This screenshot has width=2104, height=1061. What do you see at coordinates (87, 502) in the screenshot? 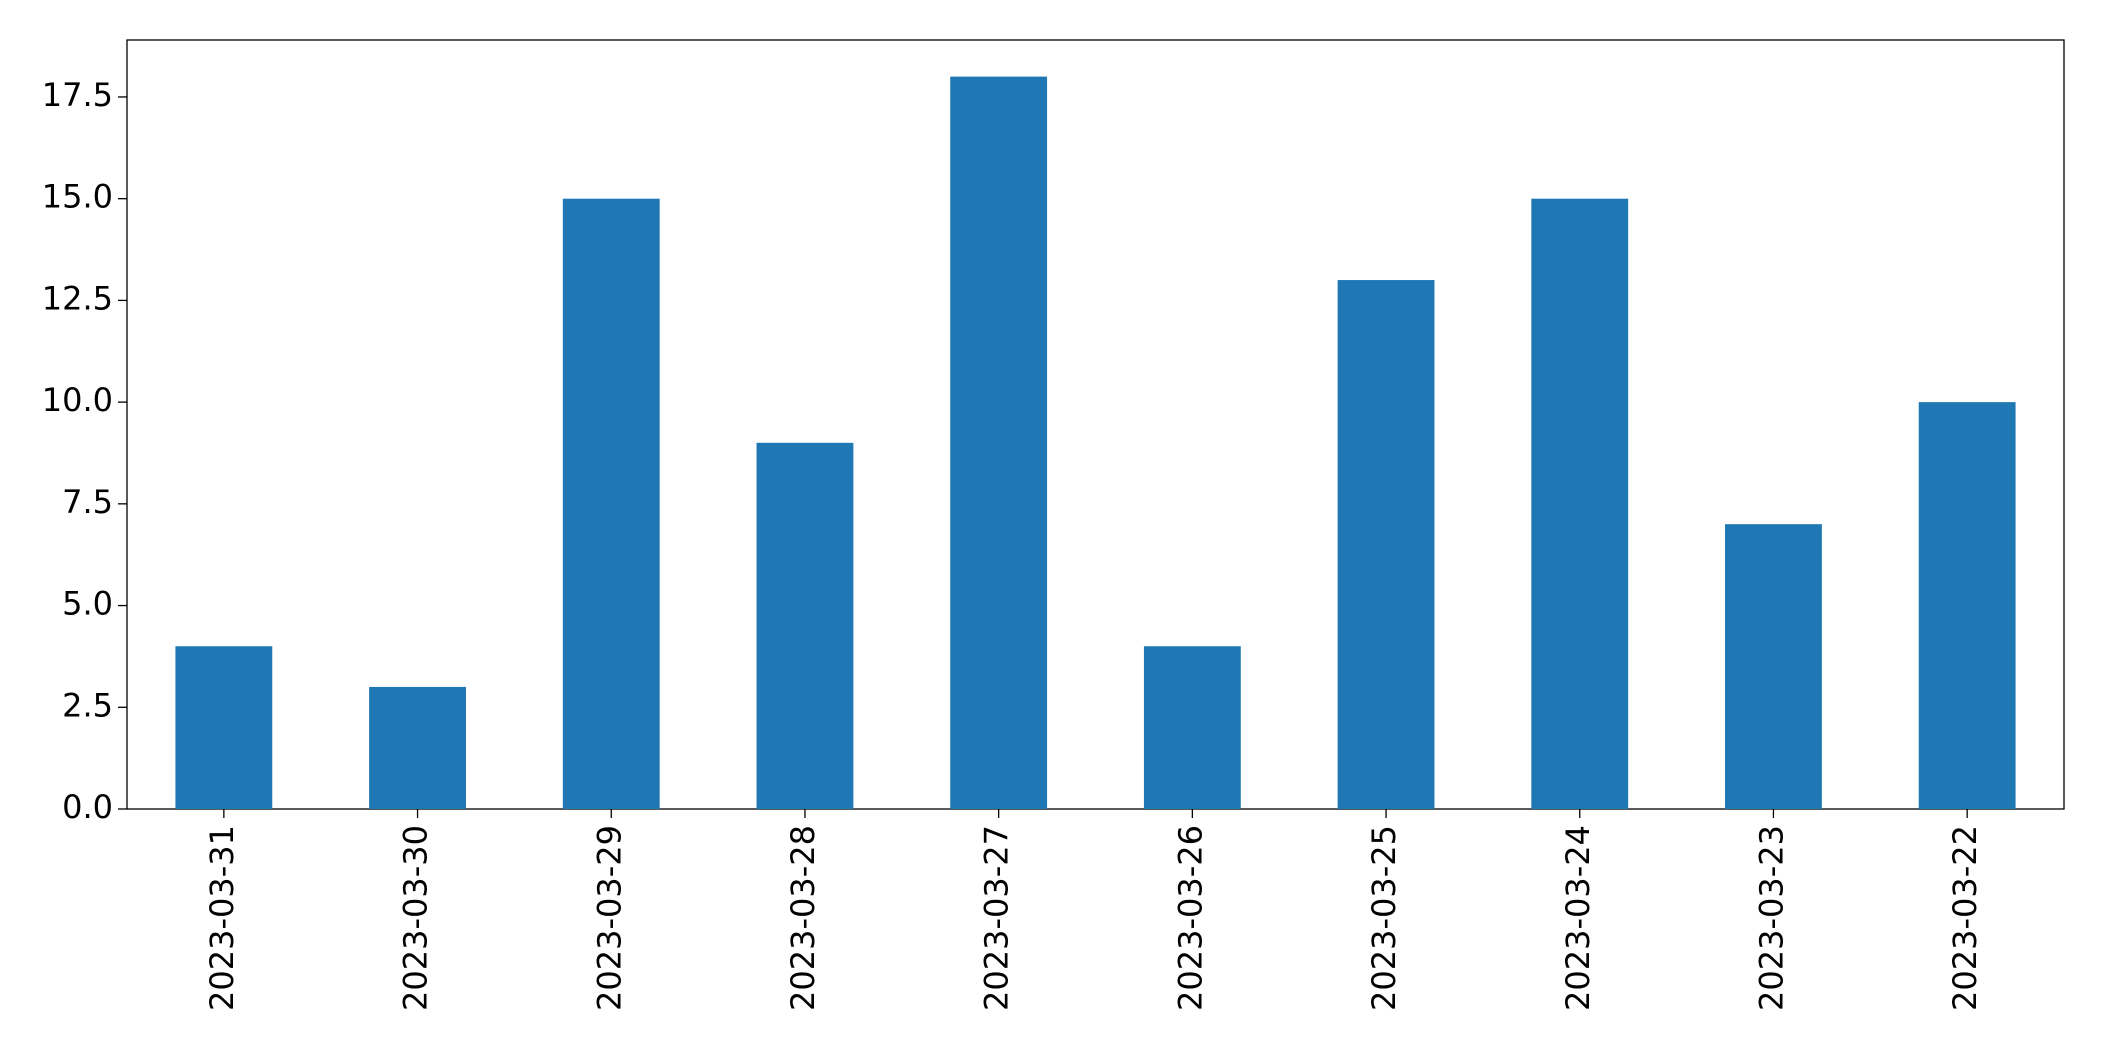
I see `y-tick-label: 7.5` at bounding box center [87, 502].